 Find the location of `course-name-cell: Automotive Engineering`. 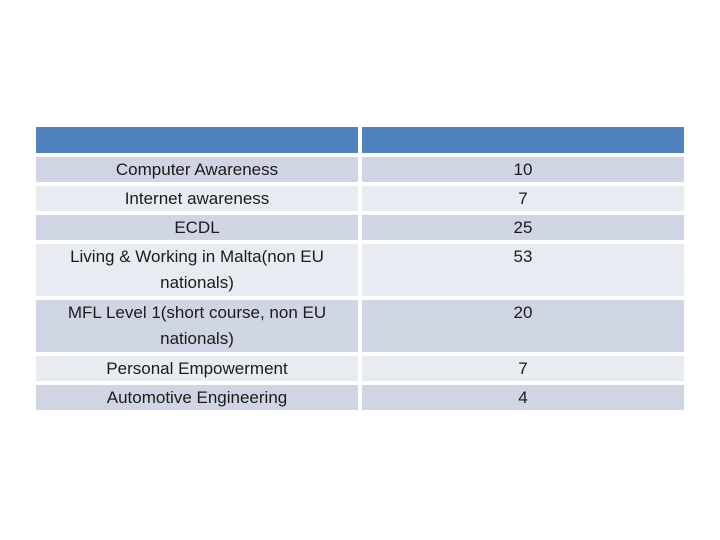

course-name-cell: Automotive Engineering is located at coordinates (197, 397).